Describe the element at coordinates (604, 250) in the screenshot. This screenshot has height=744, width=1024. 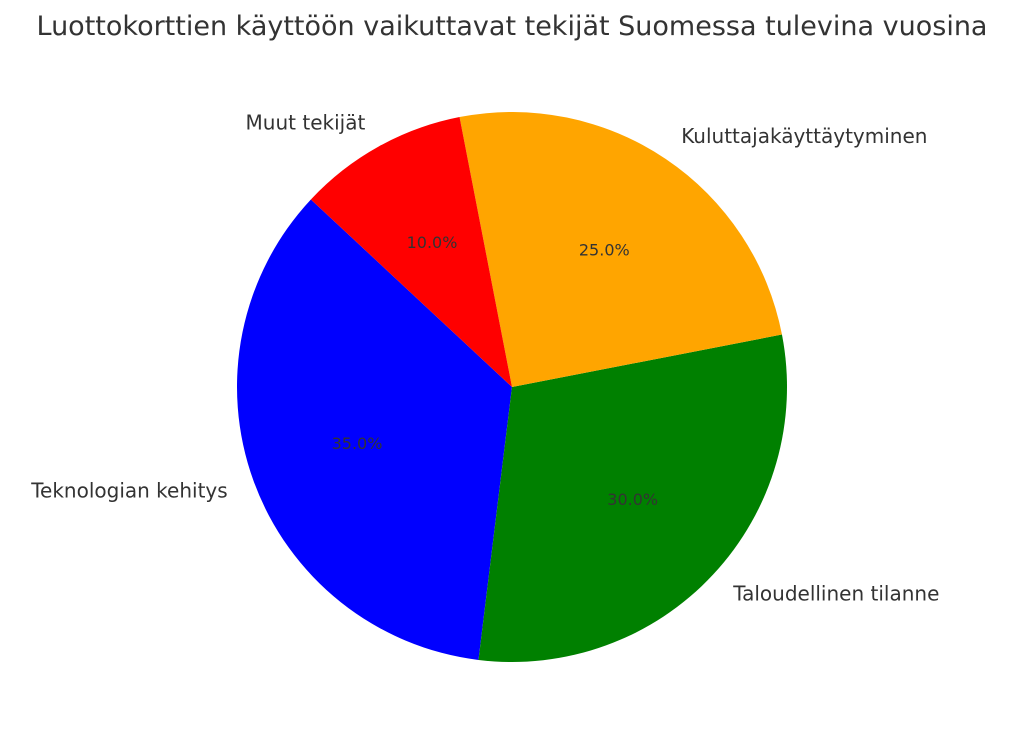
I see `pie-percent-label: 25.0%` at that location.